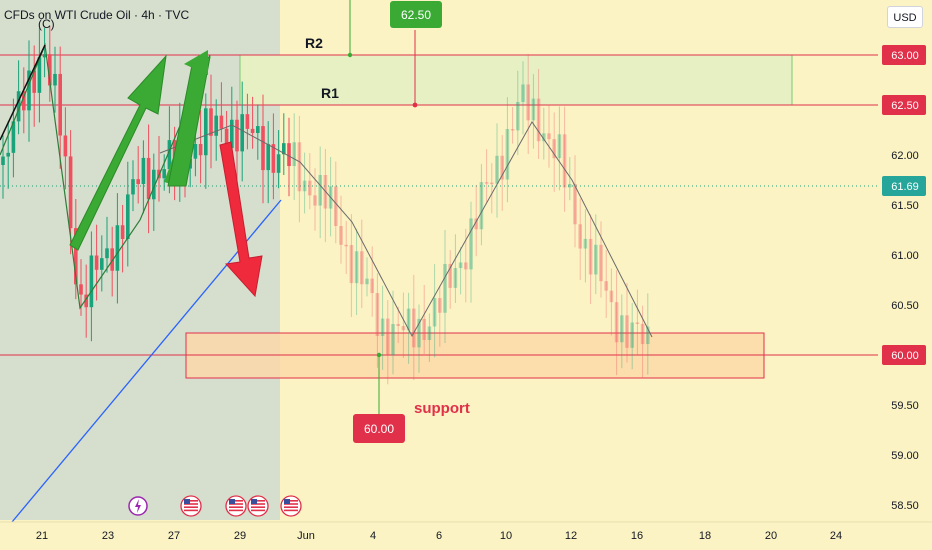 Image resolution: width=932 pixels, height=550 pixels. I want to click on time-tick-label: 21, so click(42, 536).